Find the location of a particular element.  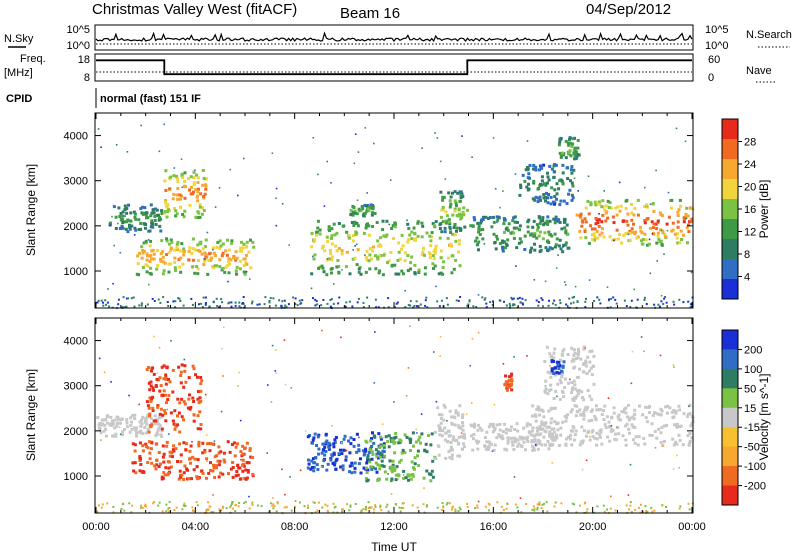

nave-tick-bottom: 0 is located at coordinates (711, 78).